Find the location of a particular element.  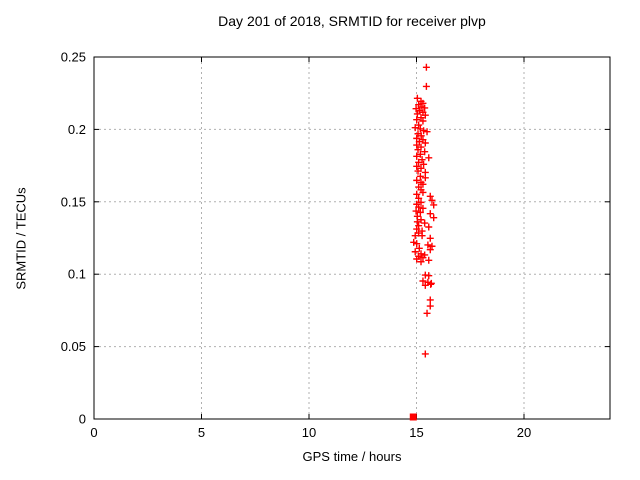

y-tick-label: 0.25 is located at coordinates (73, 57).